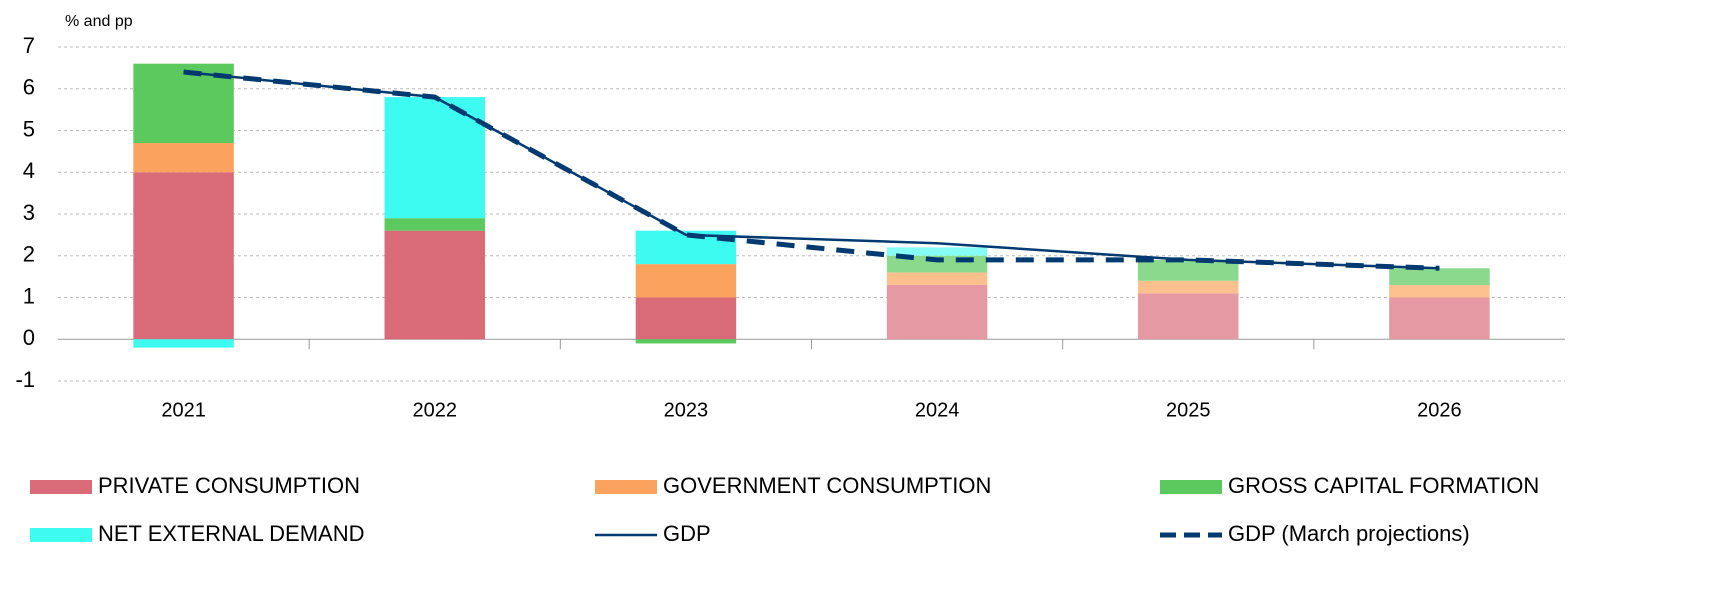 The height and width of the screenshot is (605, 1719). I want to click on legend-label: GOVERNMENT CONSUMPTION, so click(827, 485).